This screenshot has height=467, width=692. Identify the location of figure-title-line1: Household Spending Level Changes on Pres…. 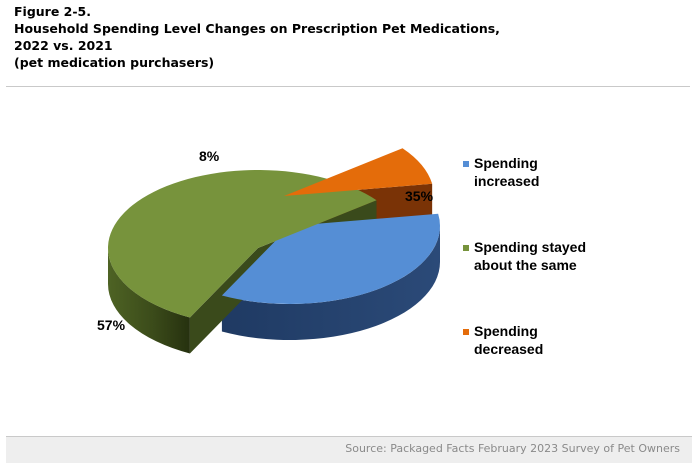
(257, 28).